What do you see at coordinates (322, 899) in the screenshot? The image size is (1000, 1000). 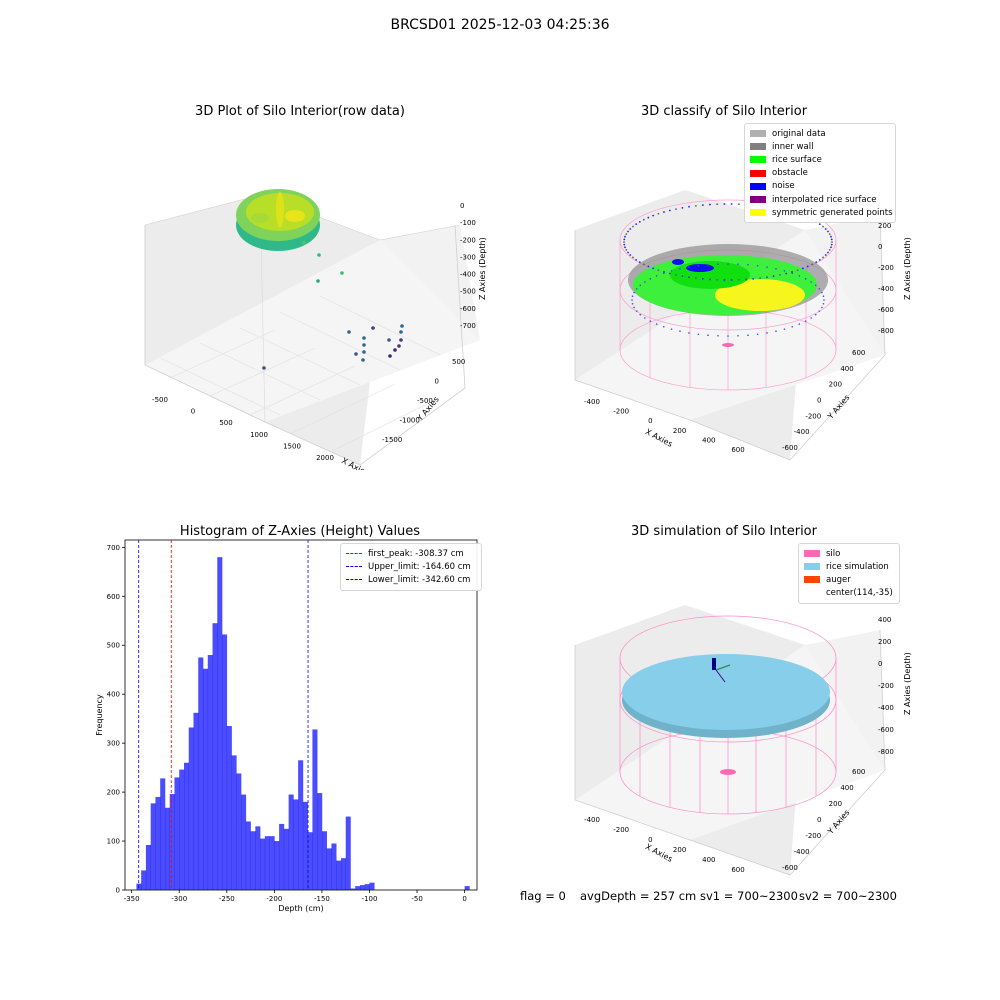 I see `histogram-x-tick-label: -150` at bounding box center [322, 899].